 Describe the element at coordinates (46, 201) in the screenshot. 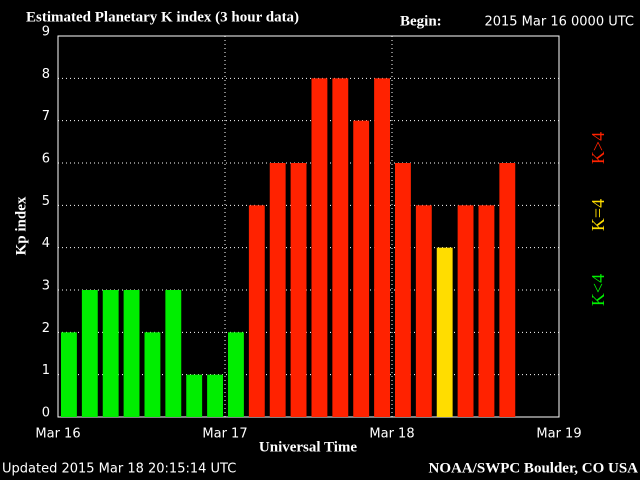

I see `y-tick-label: 5` at that location.